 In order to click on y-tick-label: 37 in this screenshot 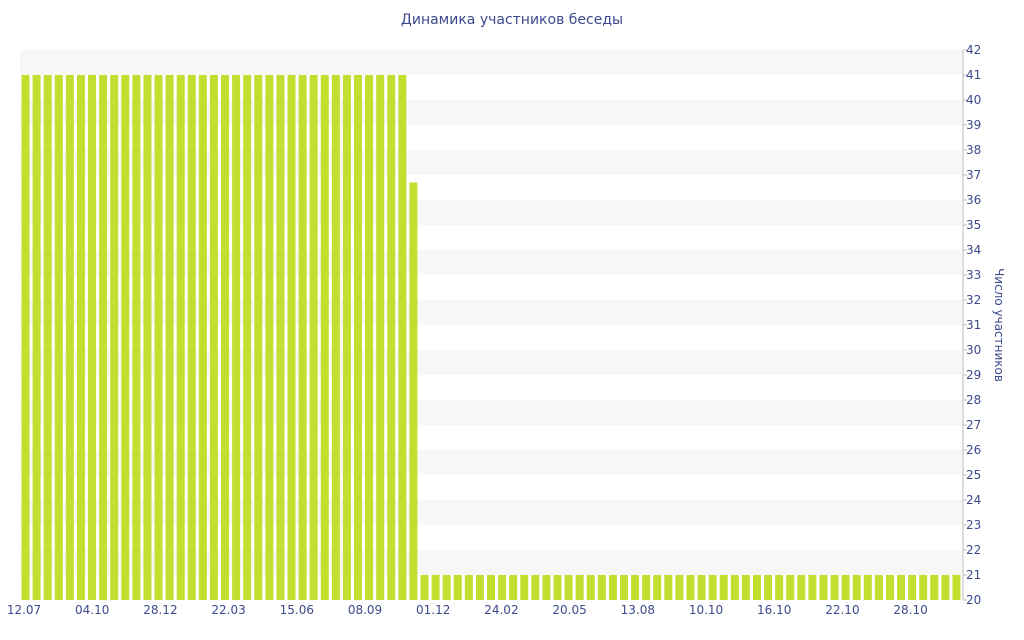, I will do `click(973, 175)`.